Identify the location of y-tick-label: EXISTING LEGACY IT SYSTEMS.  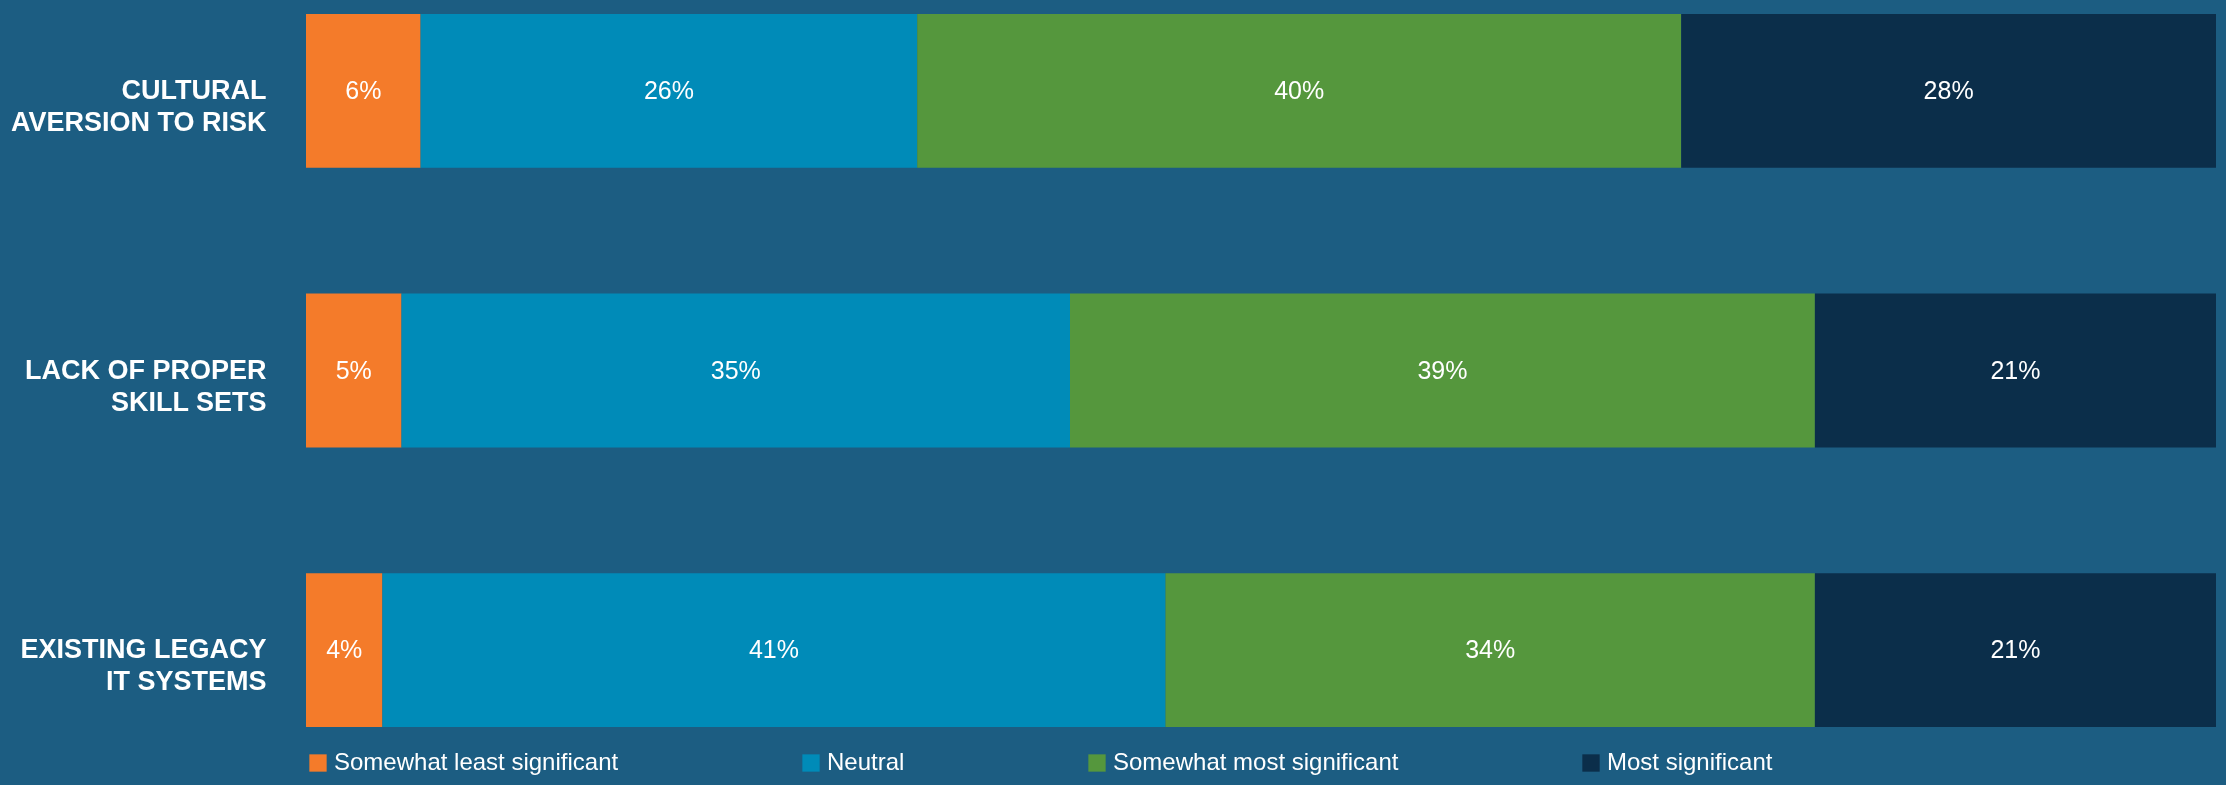
(143, 665).